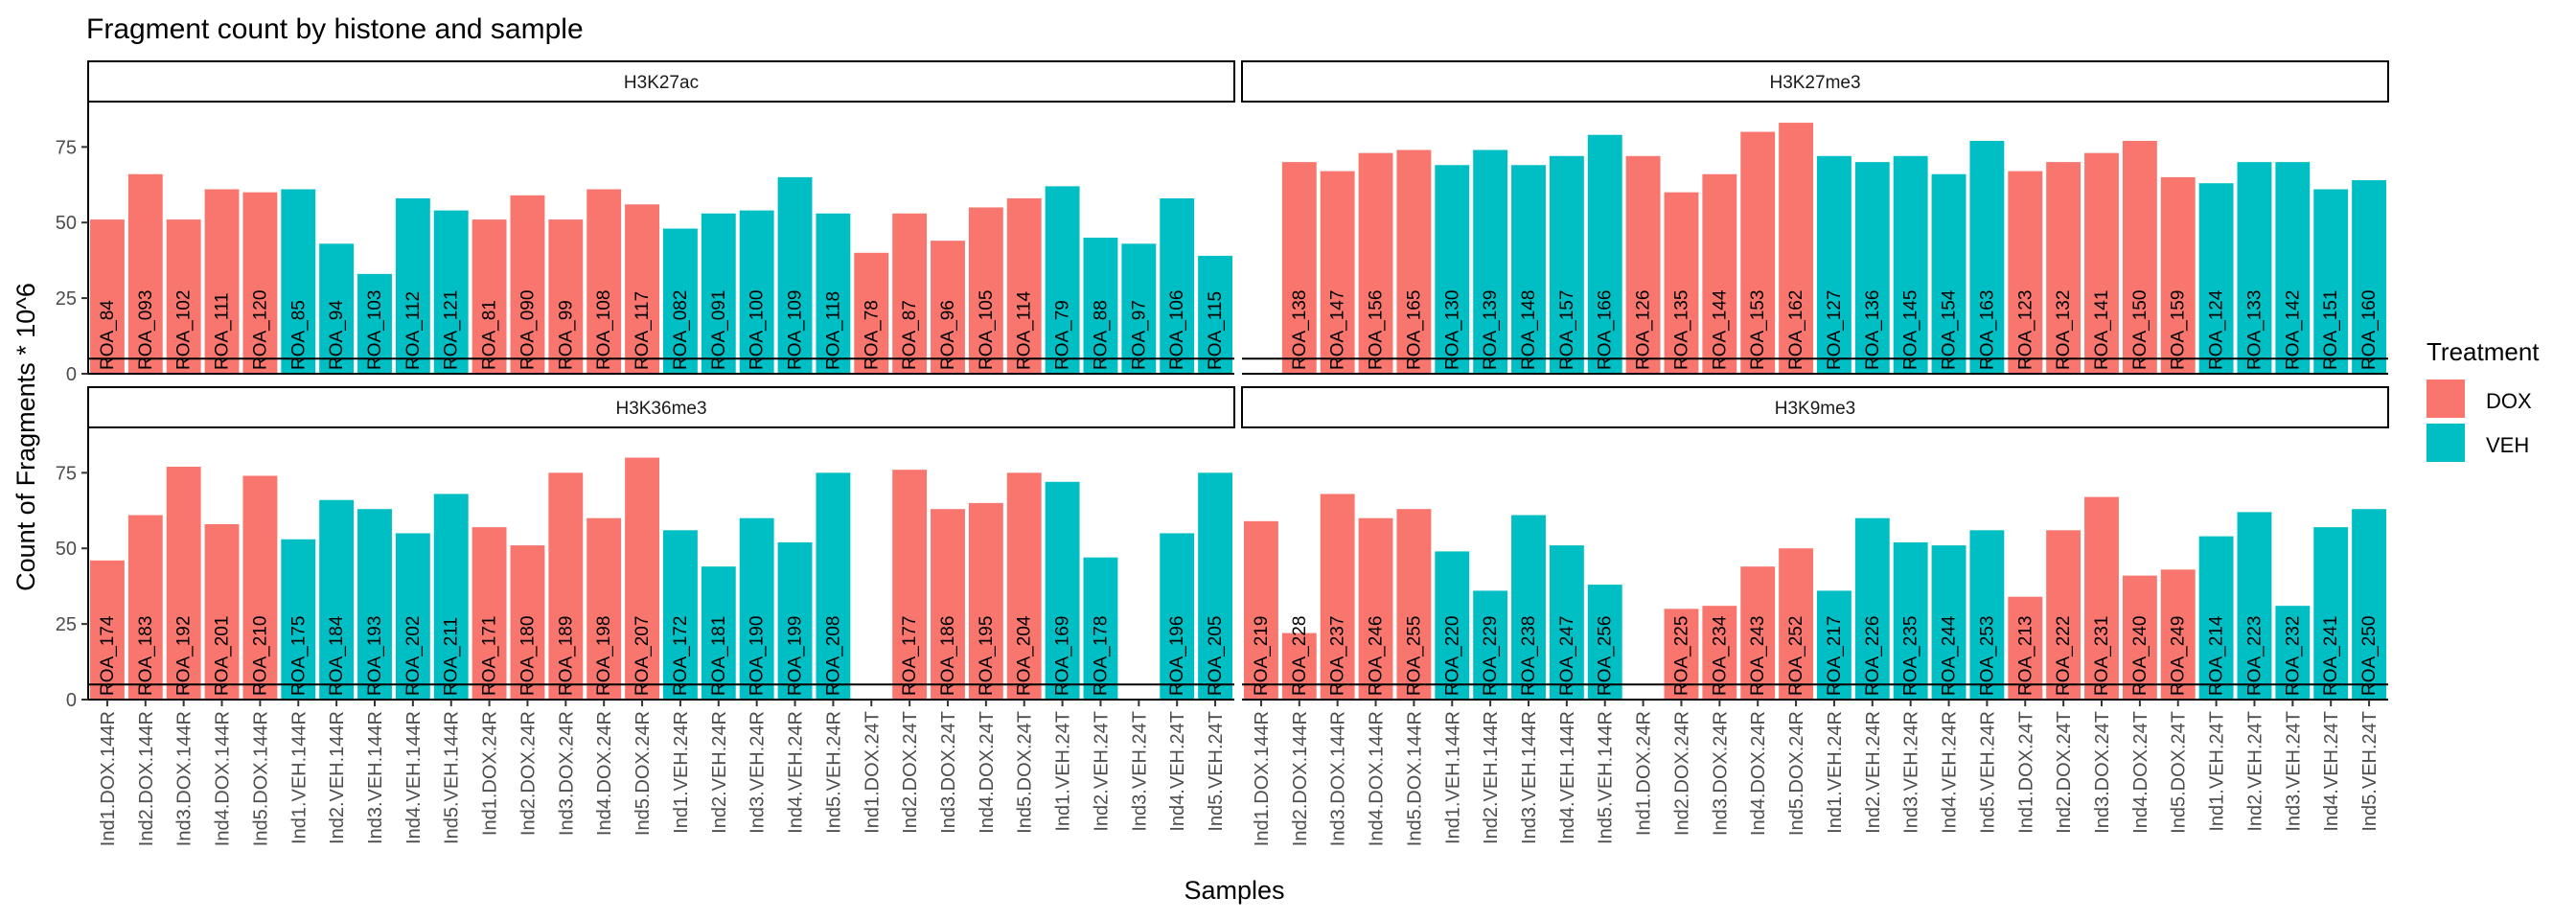 Image resolution: width=2576 pixels, height=920 pixels. Describe the element at coordinates (298, 335) in the screenshot. I see `bar-label: ROA_85` at that location.